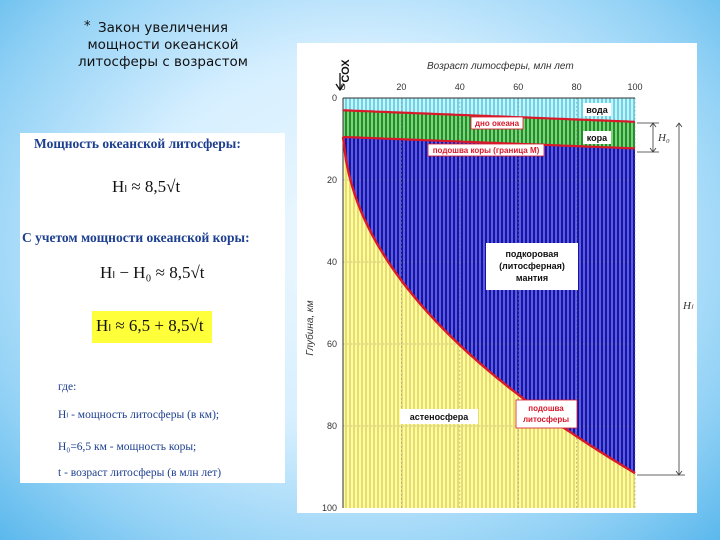  I want to click on x-tick-label-0: 0, so click(342, 87).